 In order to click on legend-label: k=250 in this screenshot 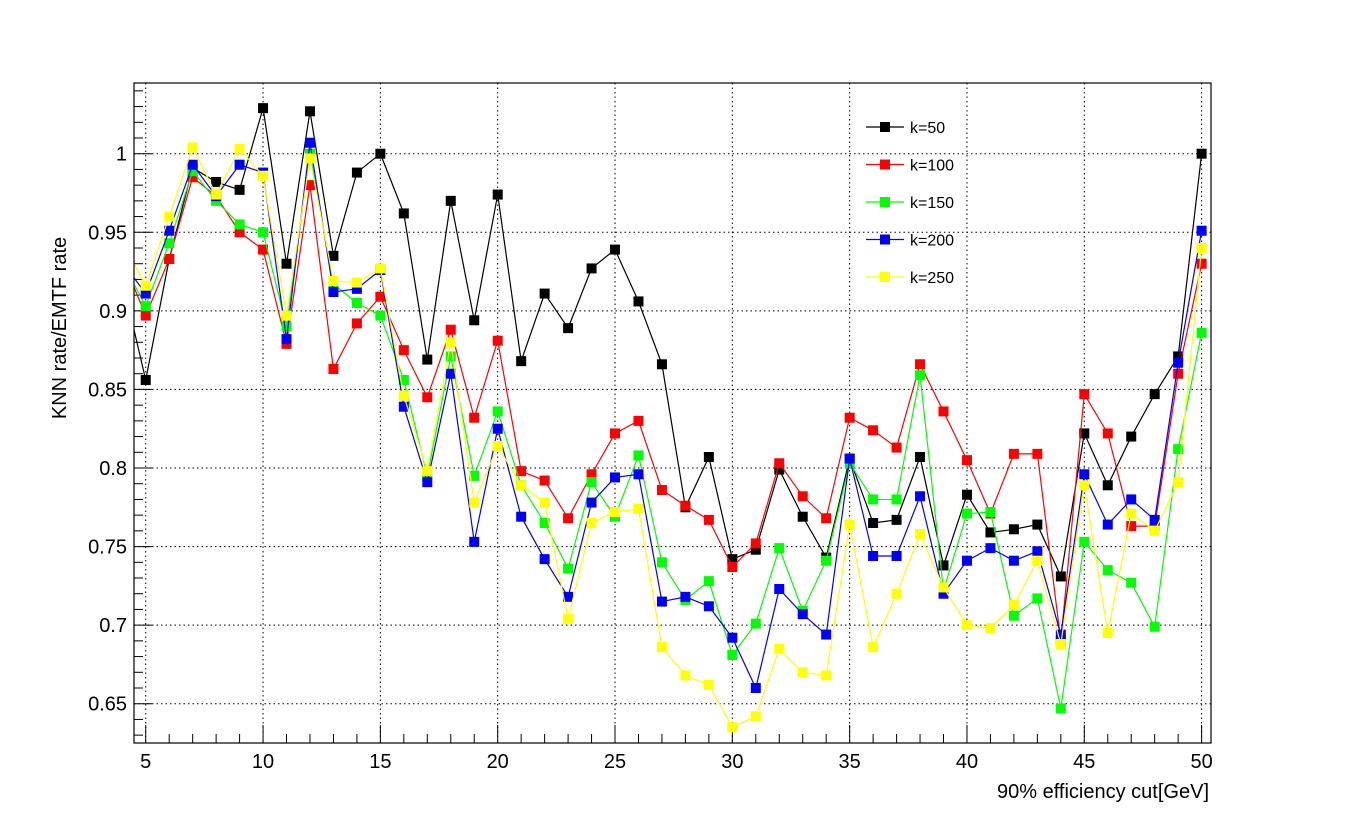, I will do `click(932, 278)`.